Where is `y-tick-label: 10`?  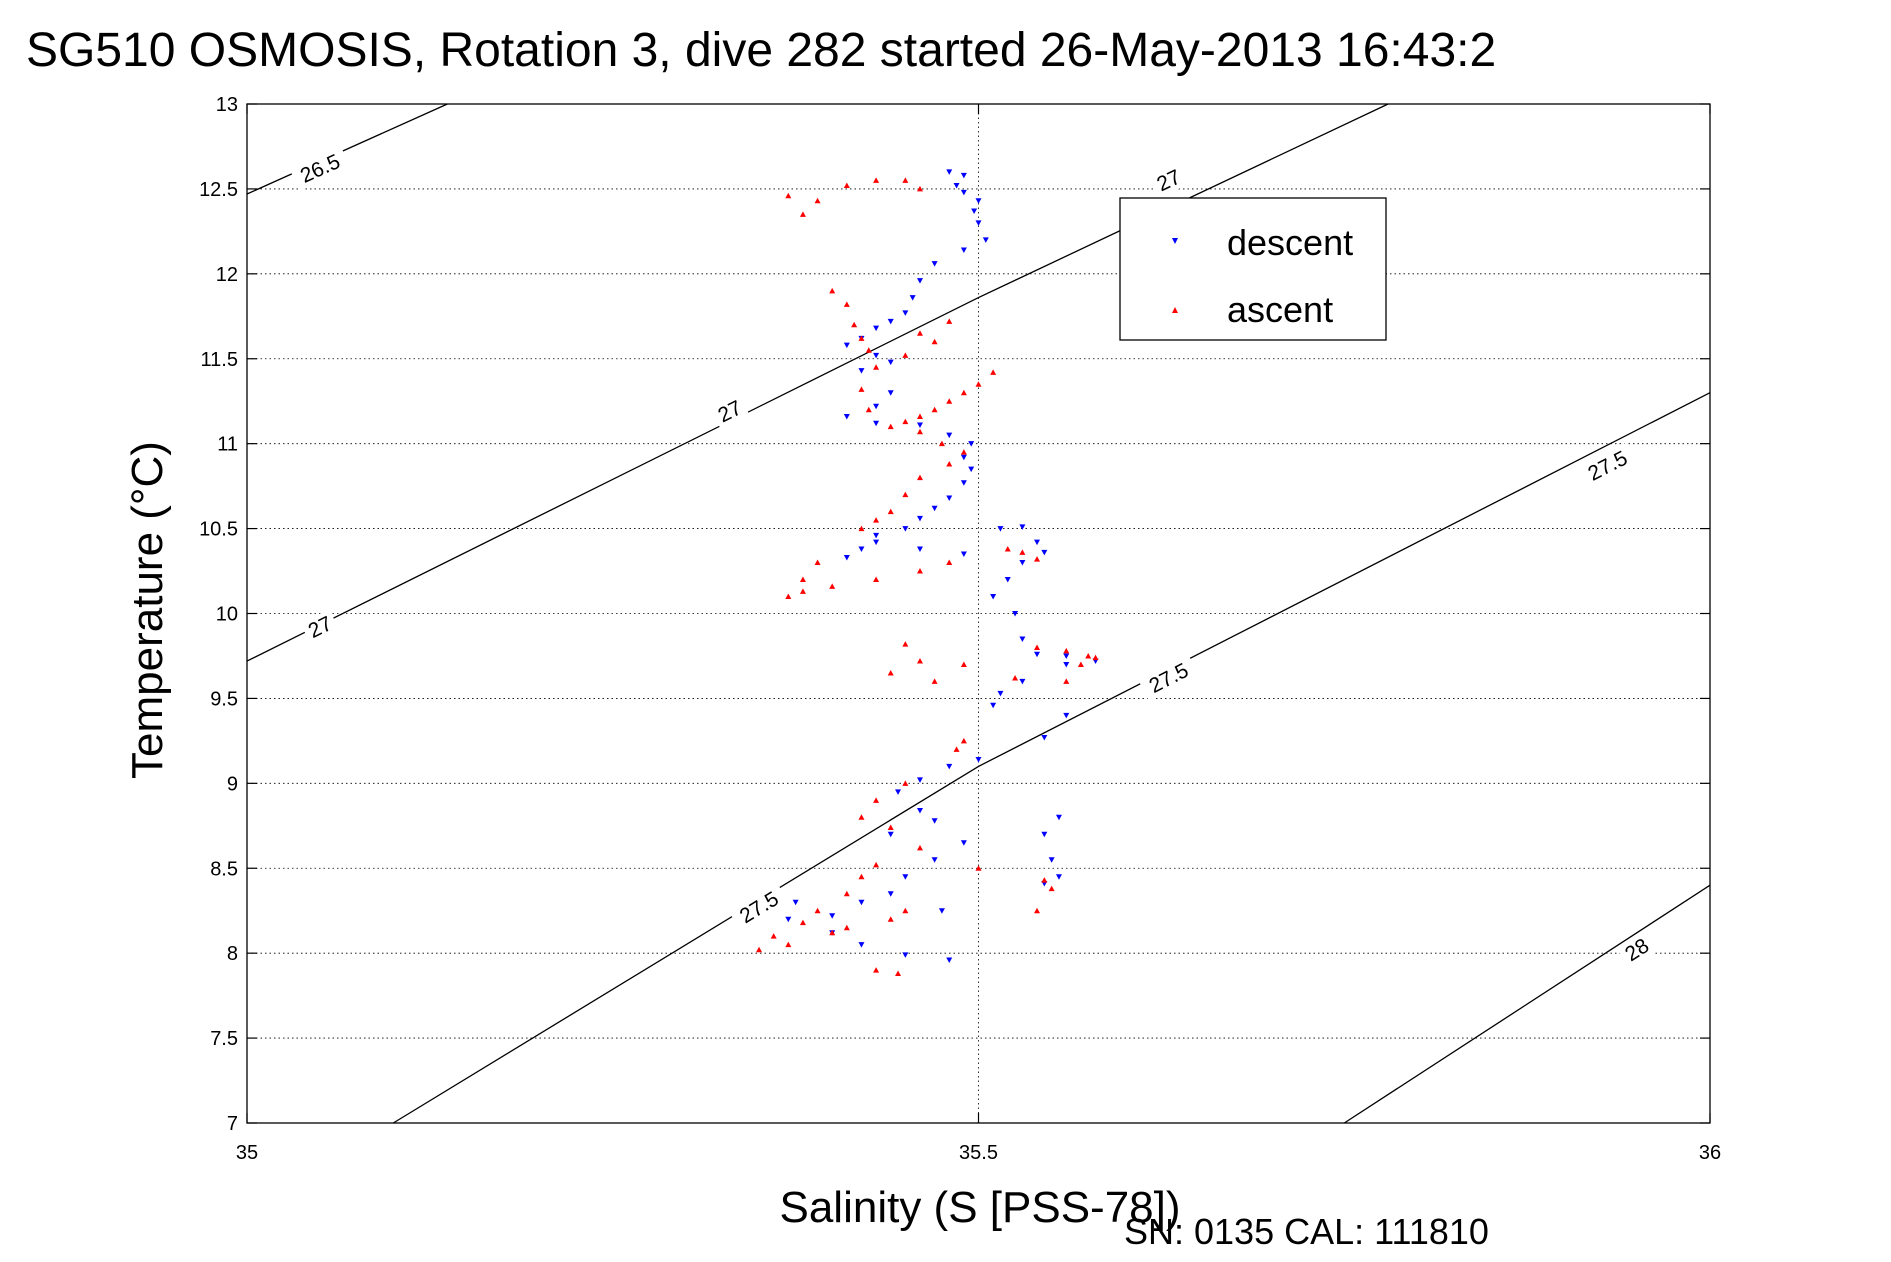
y-tick-label: 10 is located at coordinates (227, 615).